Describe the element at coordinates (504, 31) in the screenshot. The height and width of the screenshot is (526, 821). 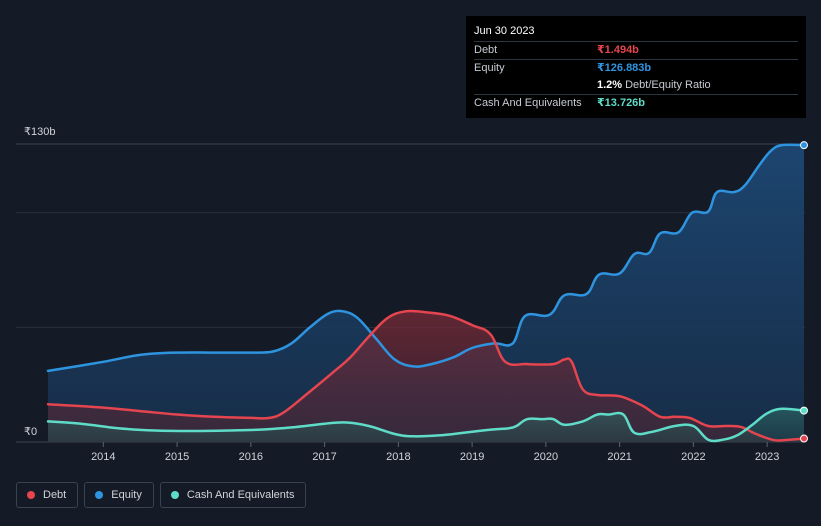
I see `tooltip-date: Jun 30 2023` at that location.